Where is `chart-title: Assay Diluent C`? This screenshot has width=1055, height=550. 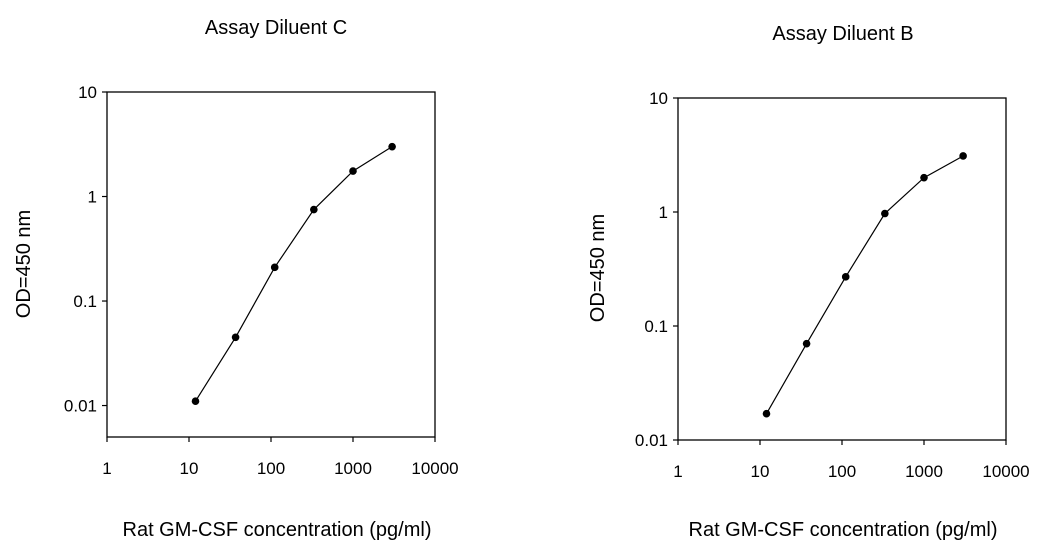 chart-title: Assay Diluent C is located at coordinates (276, 28).